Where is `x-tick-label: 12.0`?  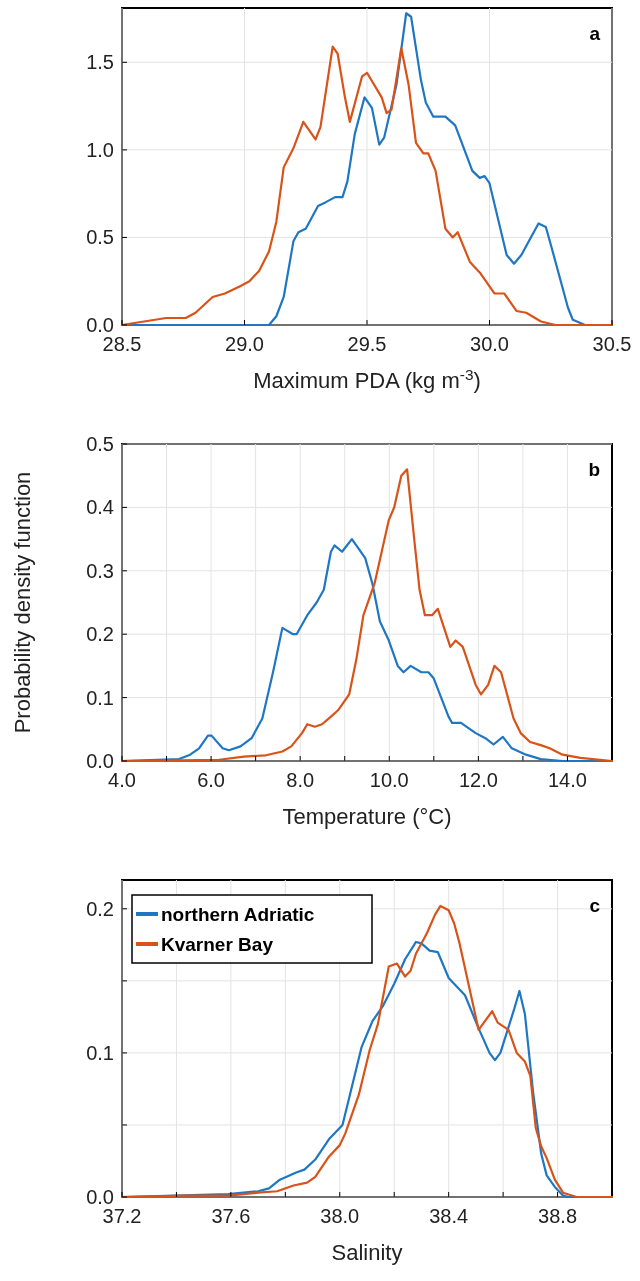
x-tick-label: 12.0 is located at coordinates (478, 780).